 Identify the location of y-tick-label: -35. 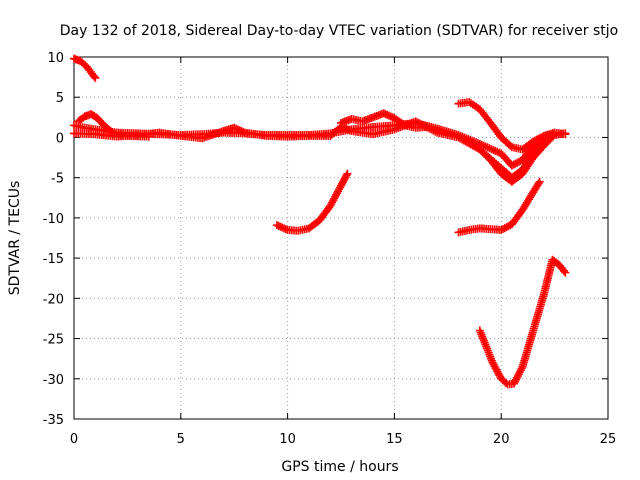
(53, 420).